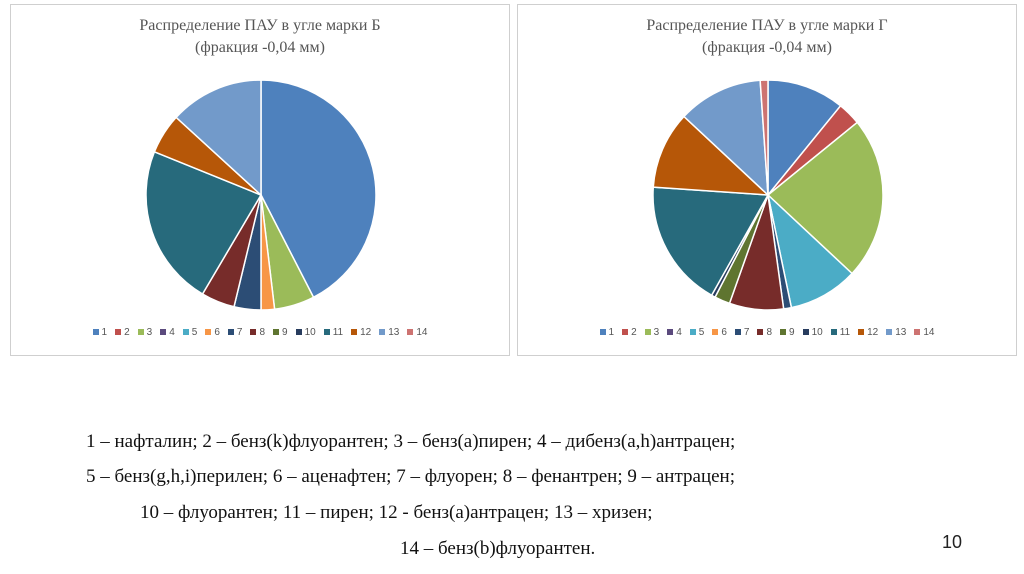 This screenshot has width=1024, height=574. What do you see at coordinates (260, 47) in the screenshot?
I see `chart-title-b-line2: (фракция -0,04 мм)` at bounding box center [260, 47].